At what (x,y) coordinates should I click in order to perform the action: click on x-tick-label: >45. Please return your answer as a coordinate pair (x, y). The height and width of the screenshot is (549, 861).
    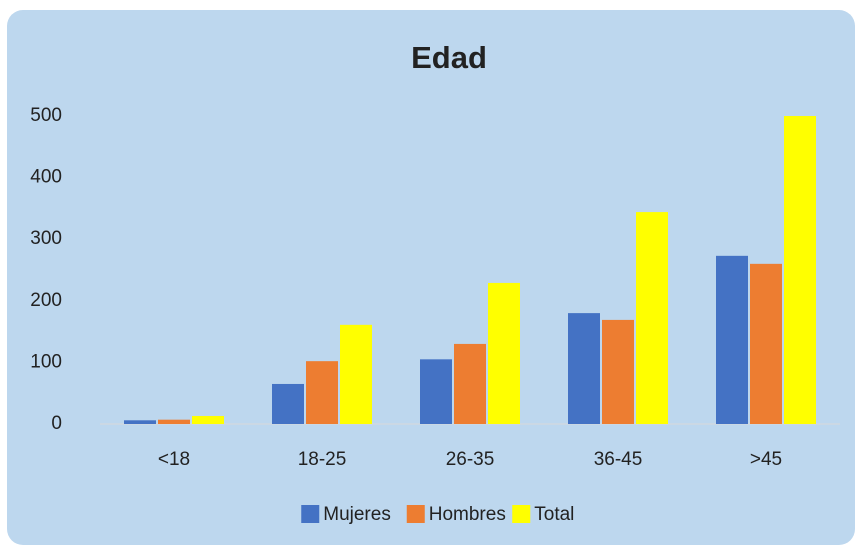
    Looking at the image, I should click on (766, 459).